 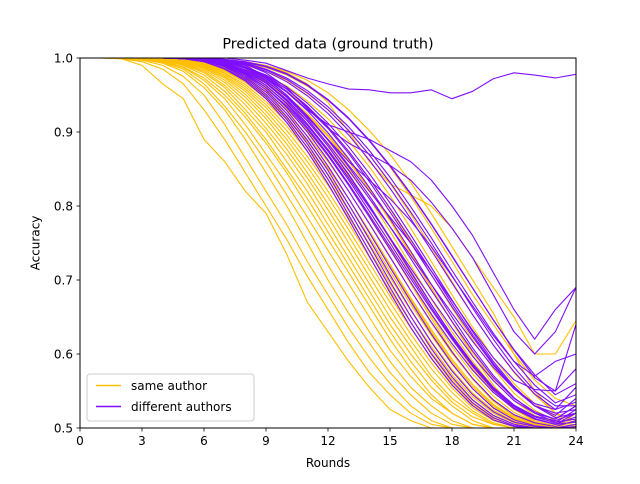 What do you see at coordinates (67, 243) in the screenshot?
I see `y-axis: 0.5 0.6 0.7 0.8 0.9 1.0` at bounding box center [67, 243].